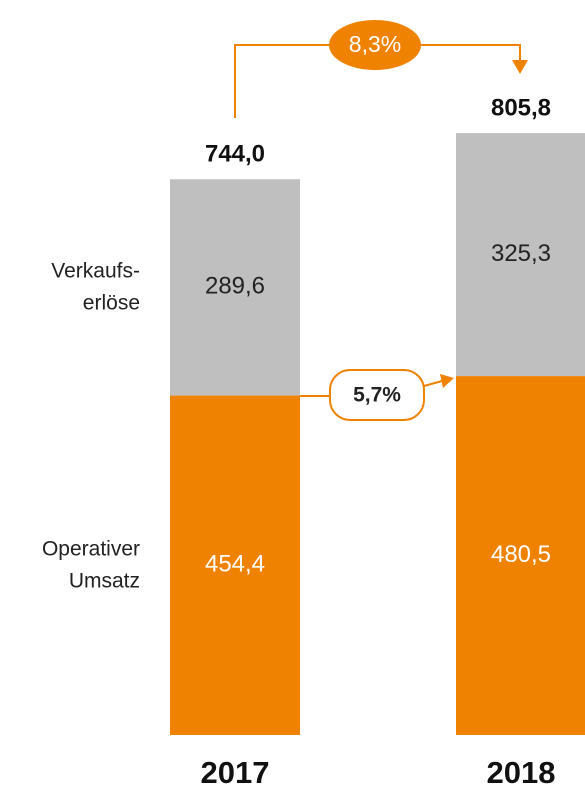  Describe the element at coordinates (433, 383) in the screenshot. I see `arrow-line` at that location.